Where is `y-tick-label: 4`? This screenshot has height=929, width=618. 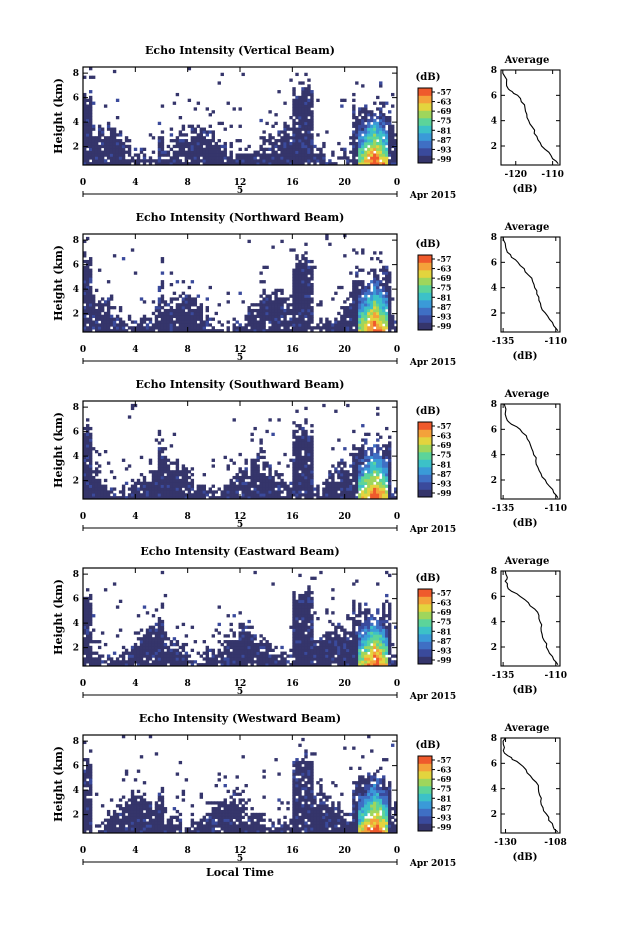 y-tick-label: 4 is located at coordinates (76, 290).